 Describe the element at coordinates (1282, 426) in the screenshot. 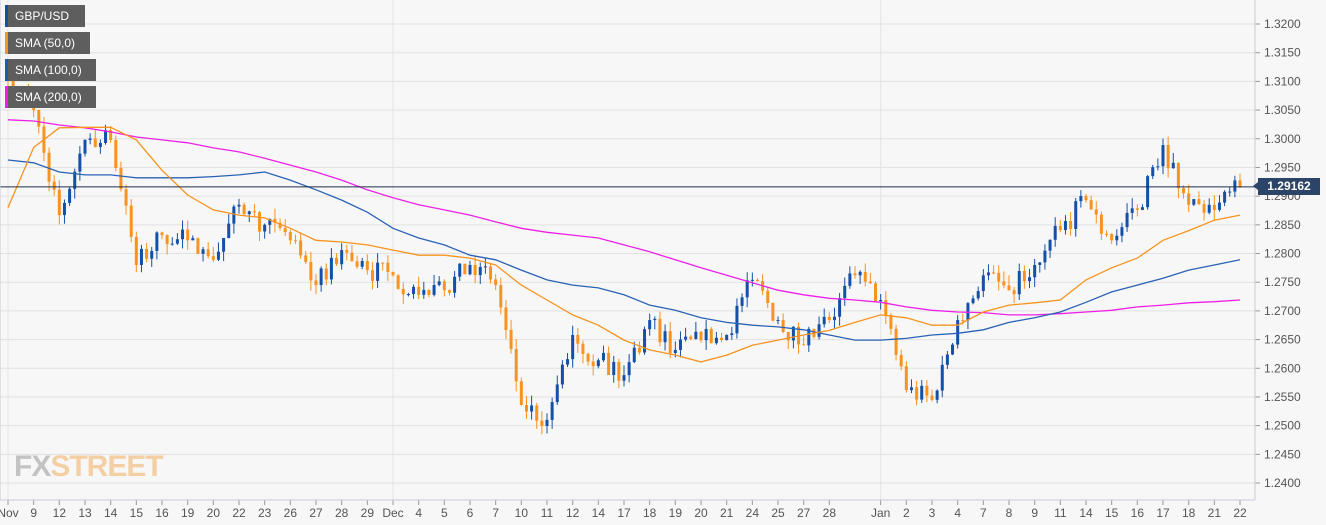

I see `y-tick-label: 1.2500` at that location.